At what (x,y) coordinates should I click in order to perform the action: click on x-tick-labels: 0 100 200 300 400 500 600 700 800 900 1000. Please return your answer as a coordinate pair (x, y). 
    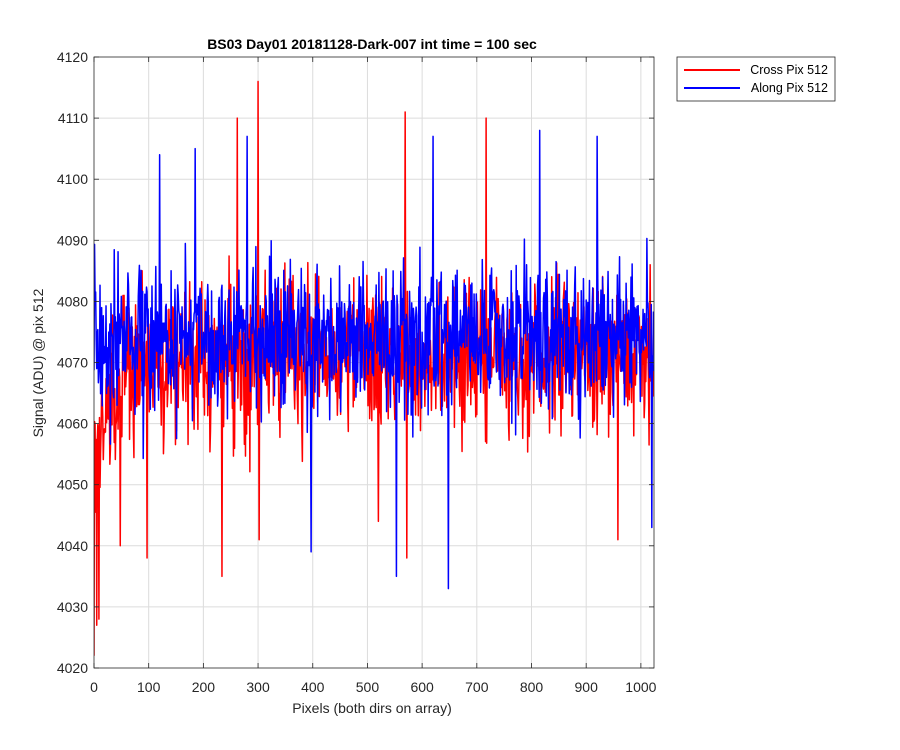
    Looking at the image, I should click on (373, 687).